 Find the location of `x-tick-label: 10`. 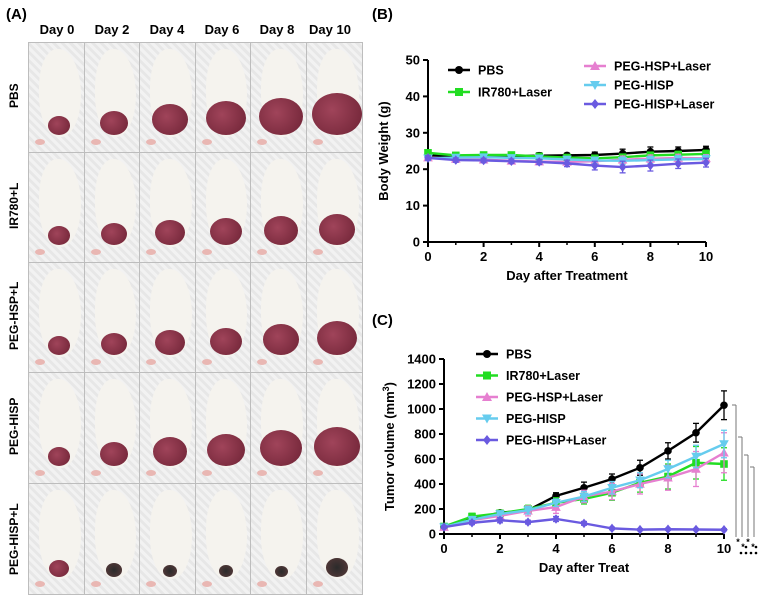

x-tick-label: 10 is located at coordinates (724, 548).